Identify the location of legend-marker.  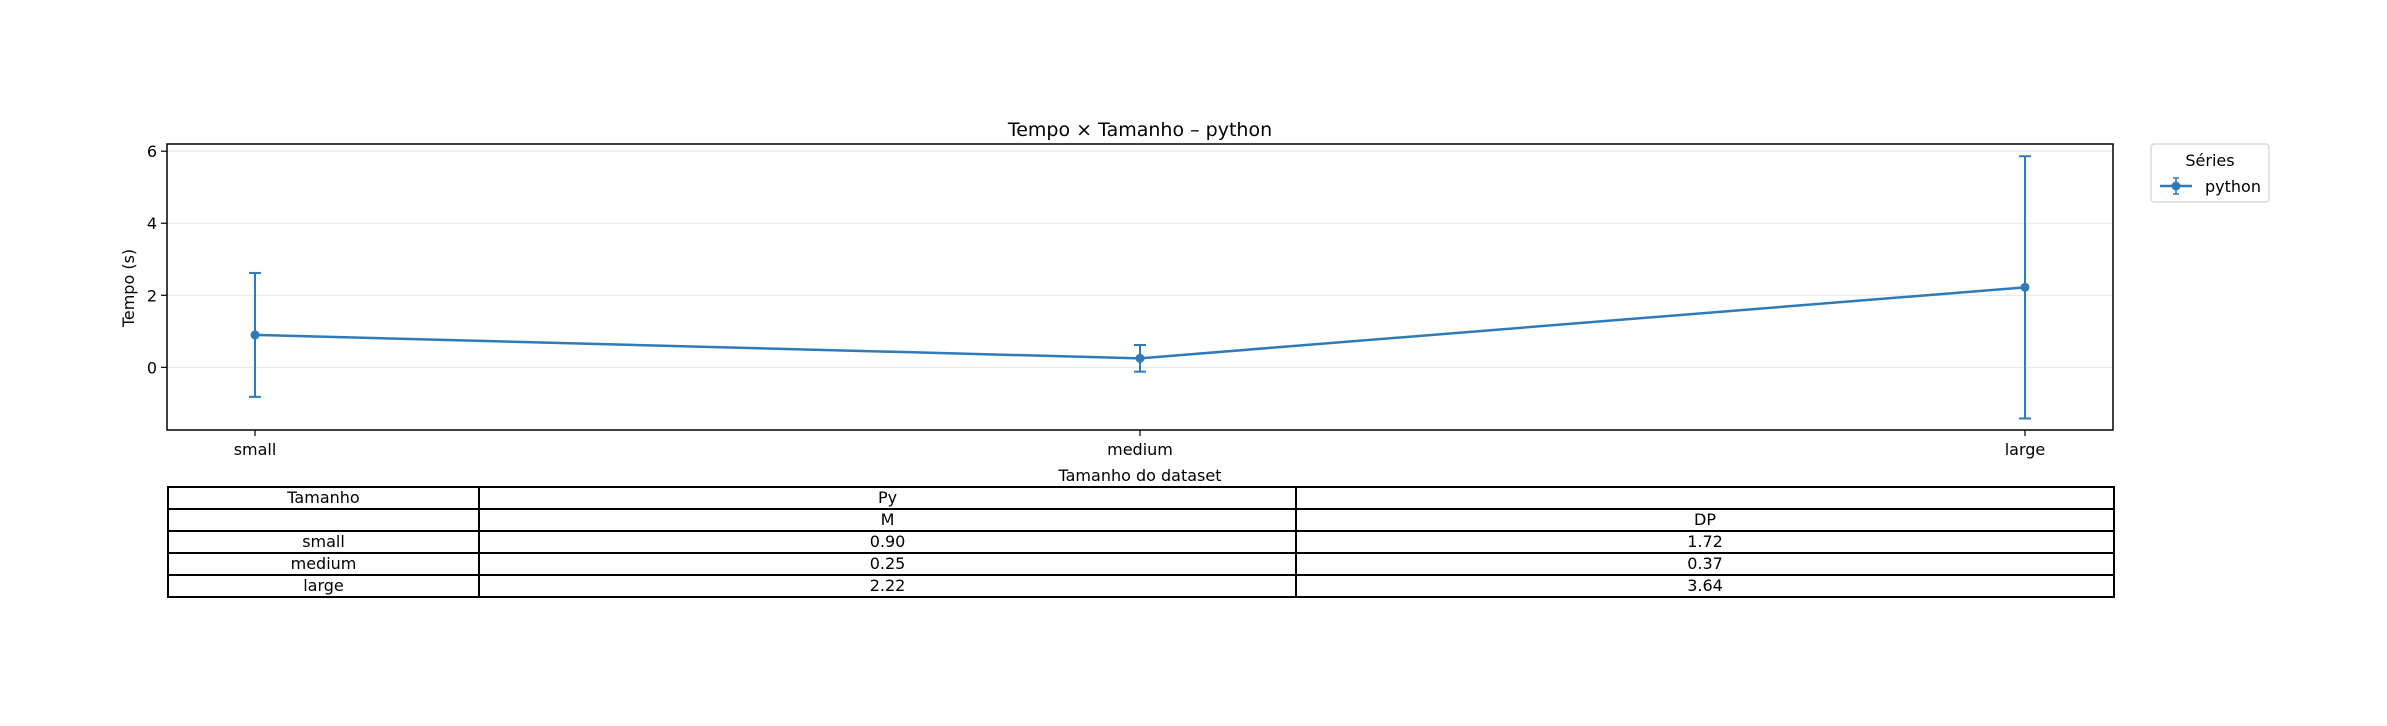
(2176, 186).